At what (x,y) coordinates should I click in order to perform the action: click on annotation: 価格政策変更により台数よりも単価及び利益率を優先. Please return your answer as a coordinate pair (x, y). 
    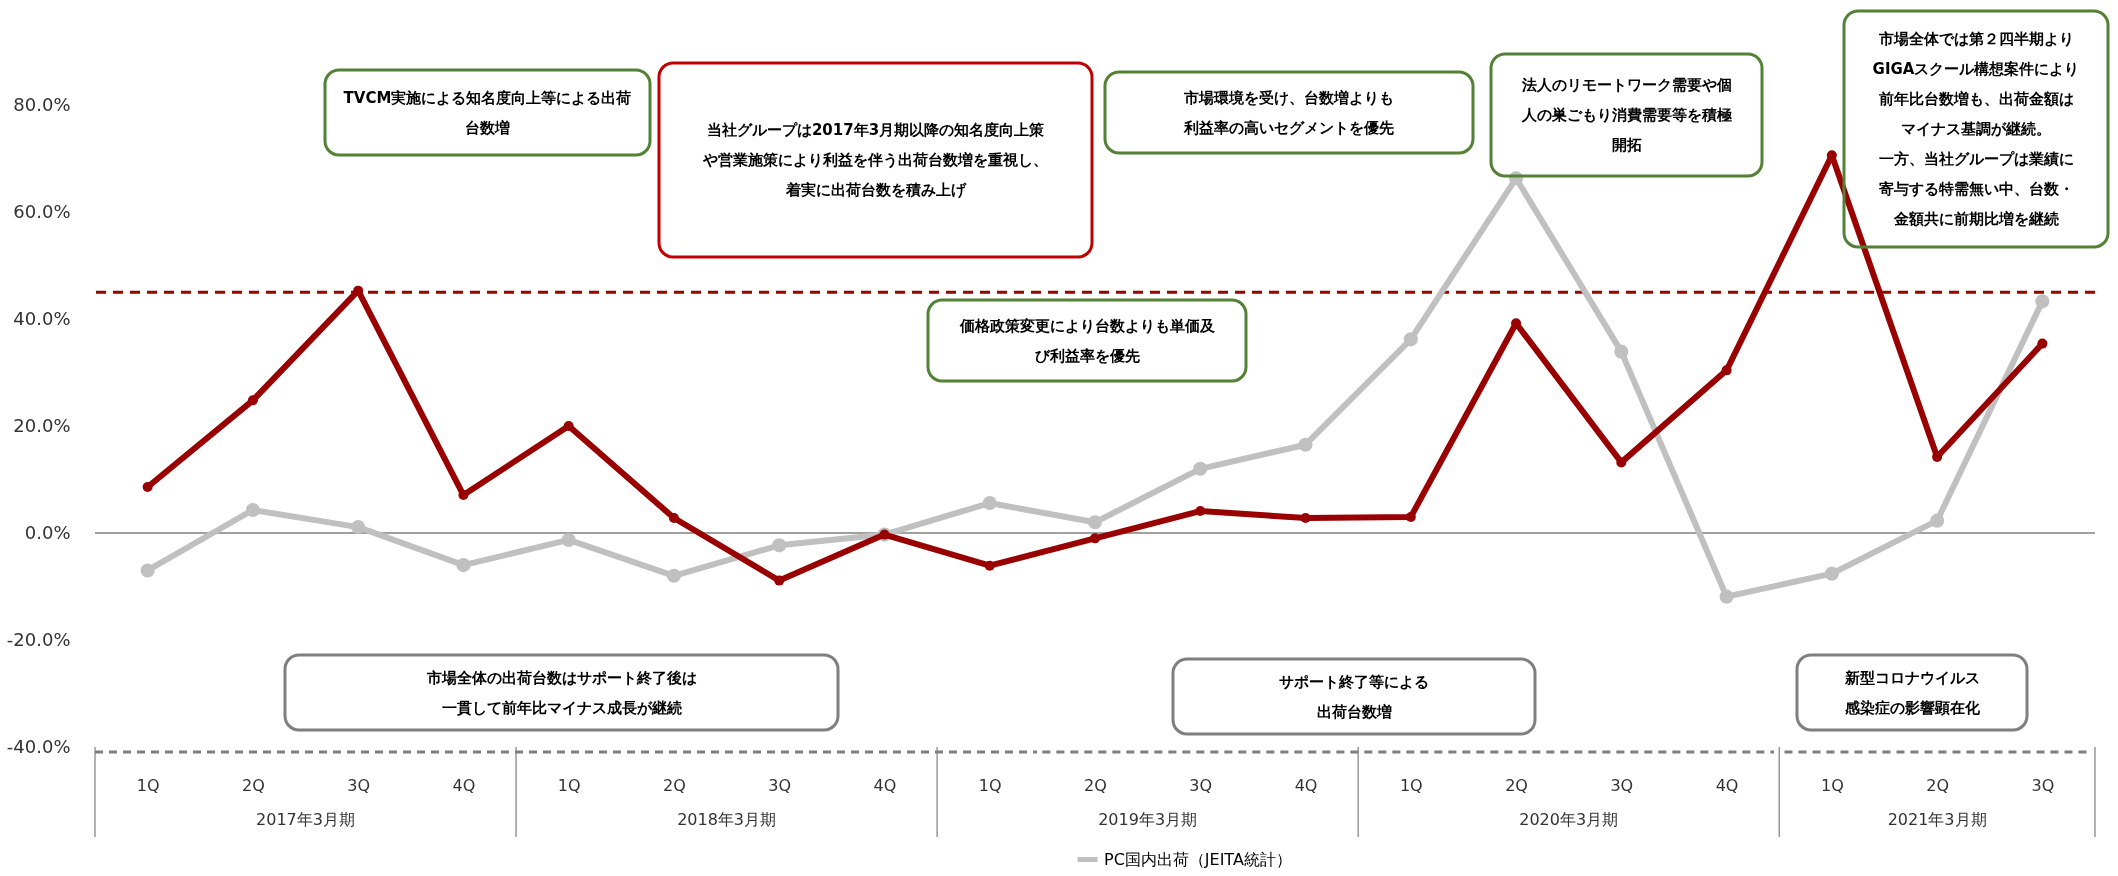
    Looking at the image, I should click on (1087, 340).